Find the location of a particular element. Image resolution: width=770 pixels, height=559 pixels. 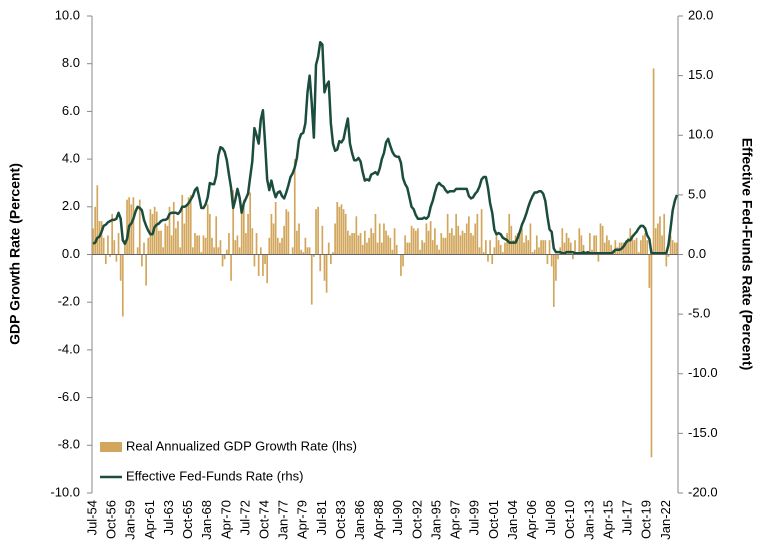

y-tick-label: 6.0 is located at coordinates (71, 110).